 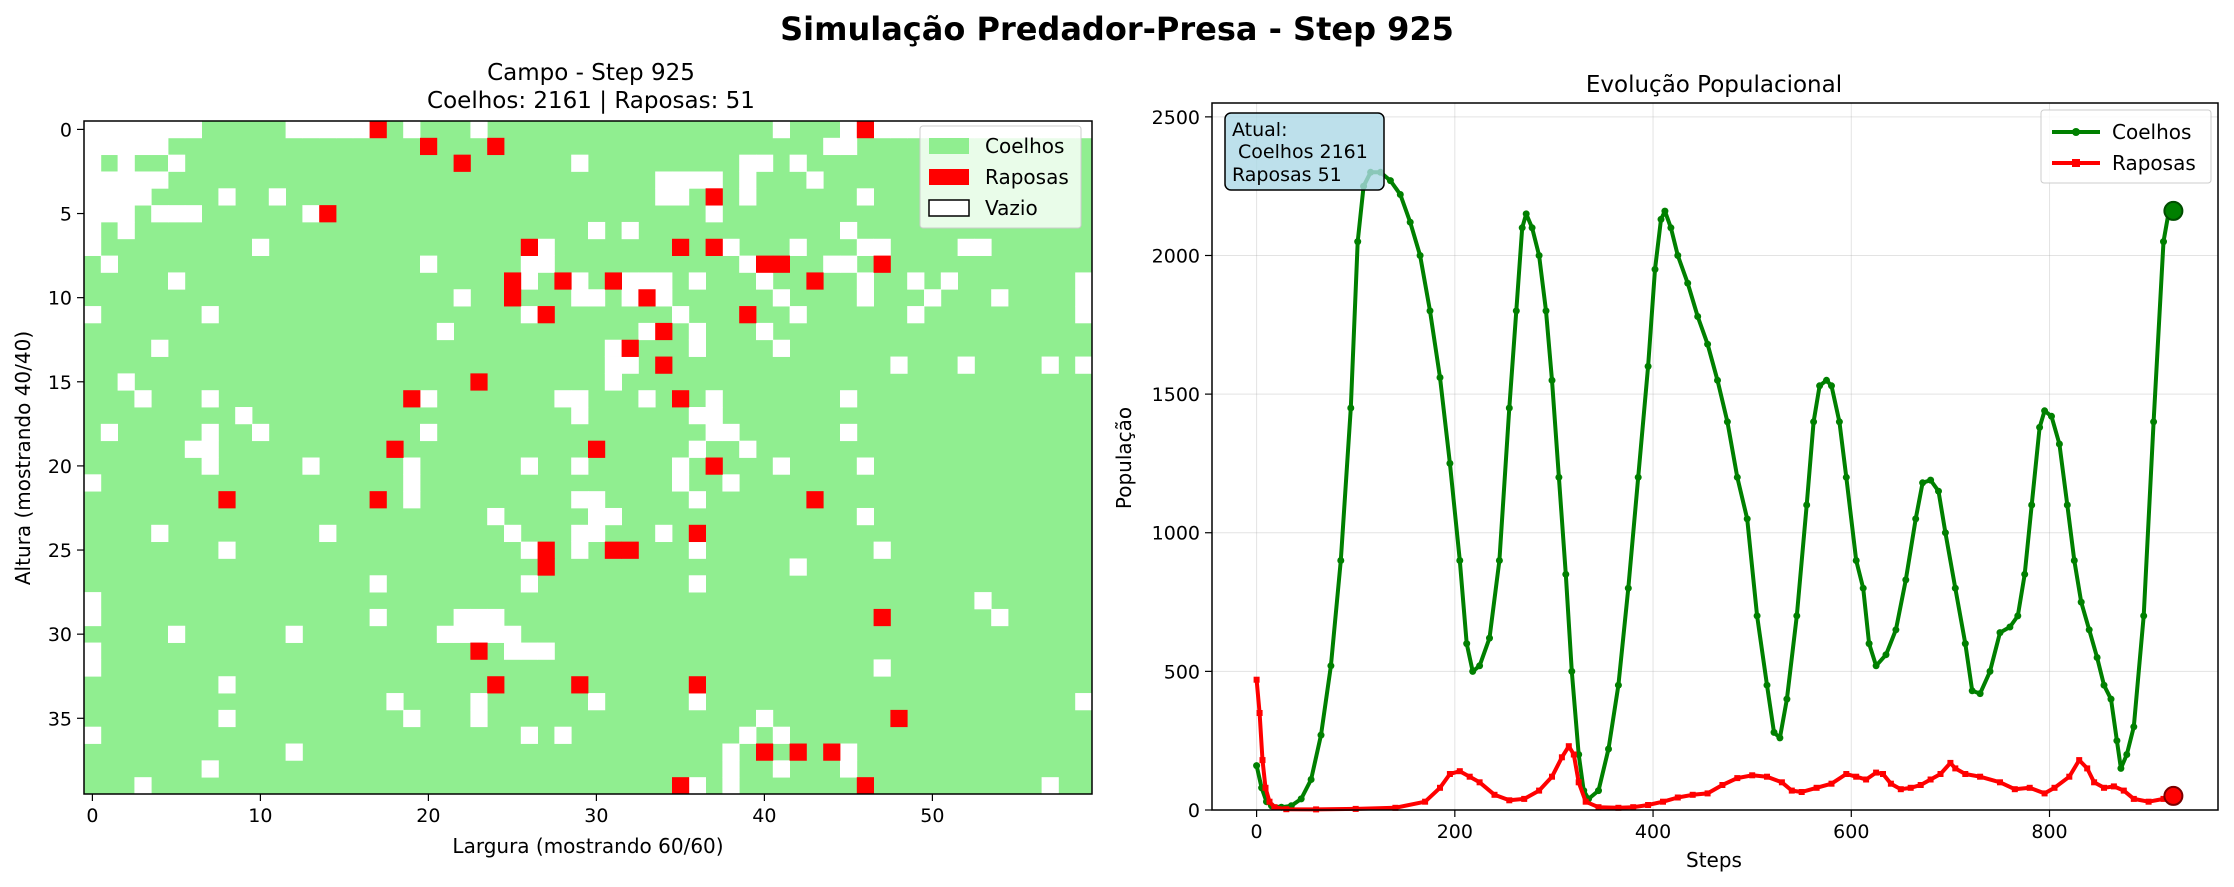 I want to click on legend-swatch-rabbits, so click(x=949, y=146).